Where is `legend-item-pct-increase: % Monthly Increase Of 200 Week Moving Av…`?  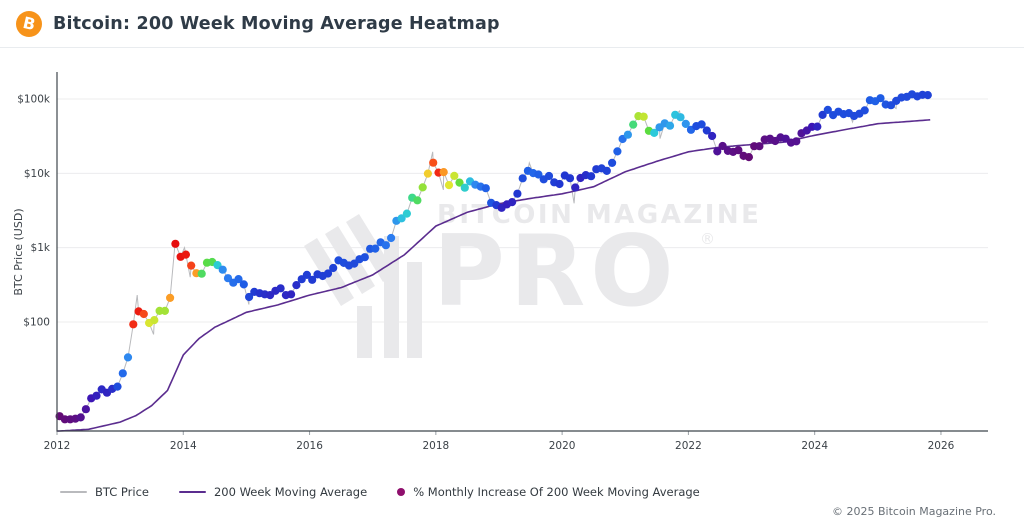 legend-item-pct-increase: % Monthly Increase Of 200 Week Moving Av… is located at coordinates (548, 492).